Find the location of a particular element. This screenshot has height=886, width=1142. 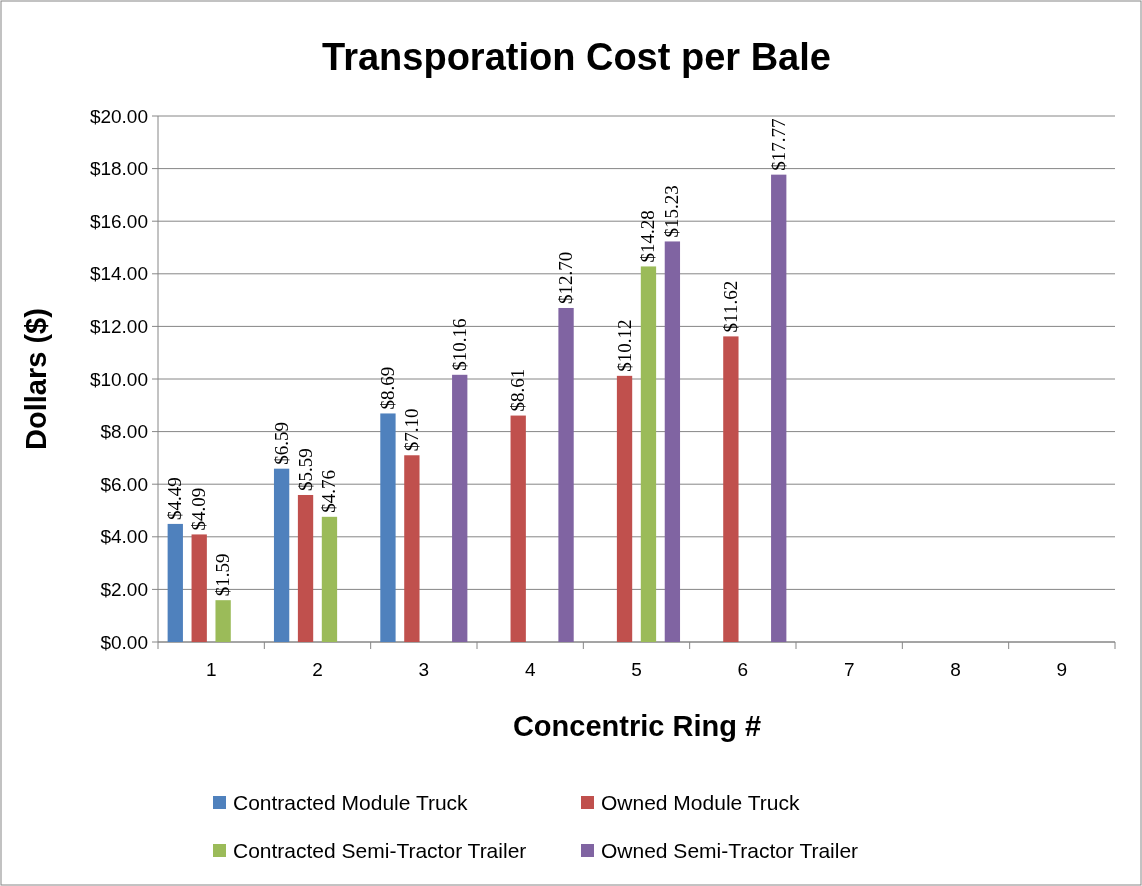

x-tick-label: 4 is located at coordinates (530, 669).